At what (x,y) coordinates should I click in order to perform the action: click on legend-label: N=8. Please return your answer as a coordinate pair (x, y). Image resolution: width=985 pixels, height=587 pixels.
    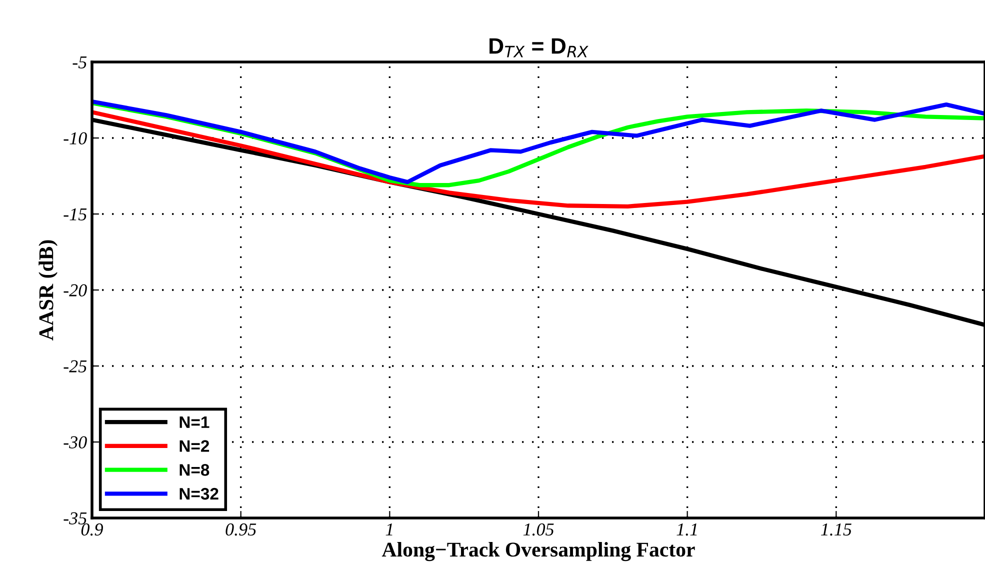
    Looking at the image, I should click on (195, 470).